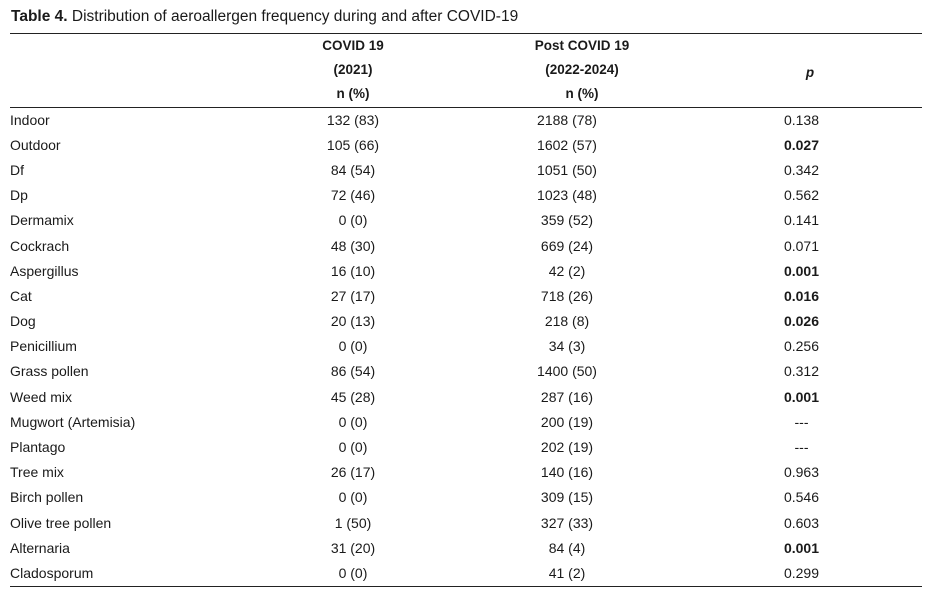  I want to click on p-value-cell: 0.027, so click(801, 144).